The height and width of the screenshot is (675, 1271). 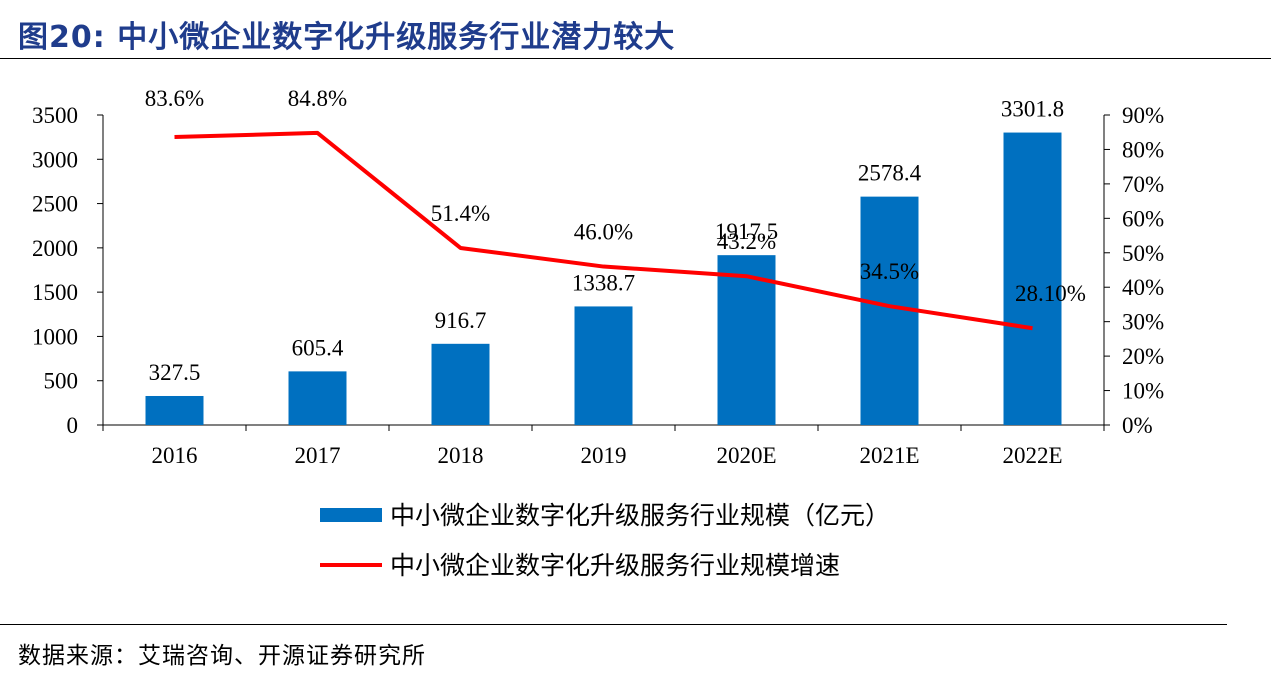 What do you see at coordinates (318, 455) in the screenshot?
I see `x-axis-tick-label: 2017` at bounding box center [318, 455].